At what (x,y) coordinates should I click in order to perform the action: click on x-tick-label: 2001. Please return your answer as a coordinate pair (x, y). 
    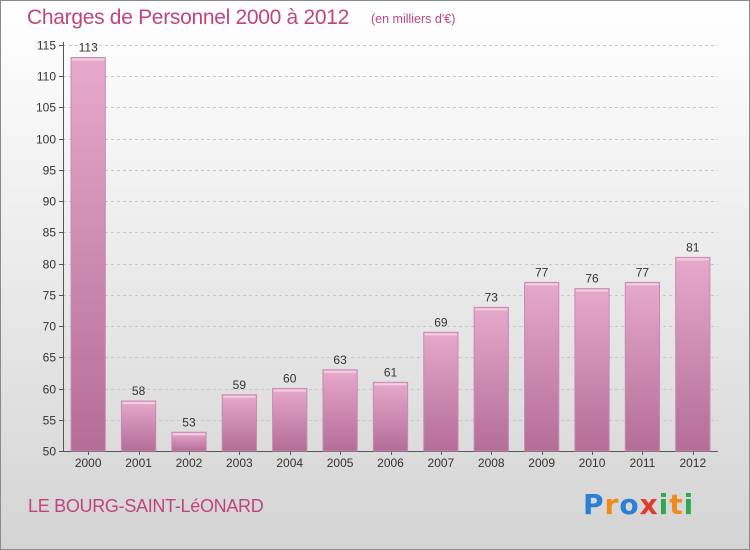
    Looking at the image, I should click on (138, 463).